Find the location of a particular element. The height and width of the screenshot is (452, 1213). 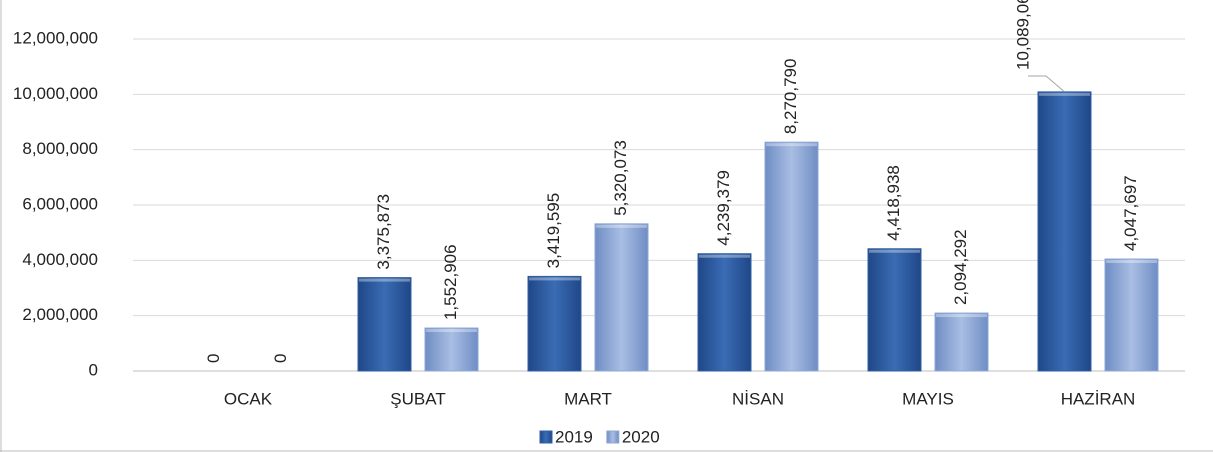

value-label: 5,320,073 is located at coordinates (620, 178).